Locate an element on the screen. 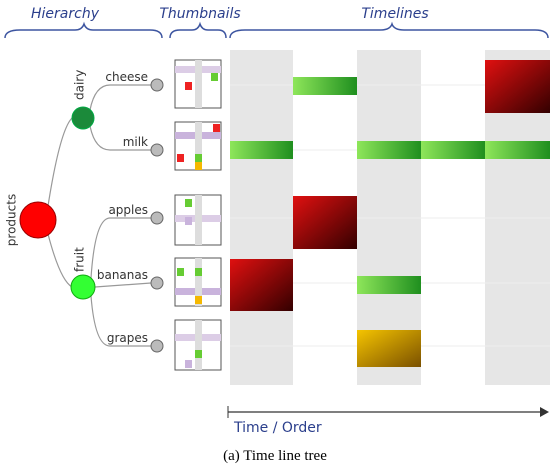 The width and height of the screenshot is (550, 468). node-label: dairy is located at coordinates (80, 85).